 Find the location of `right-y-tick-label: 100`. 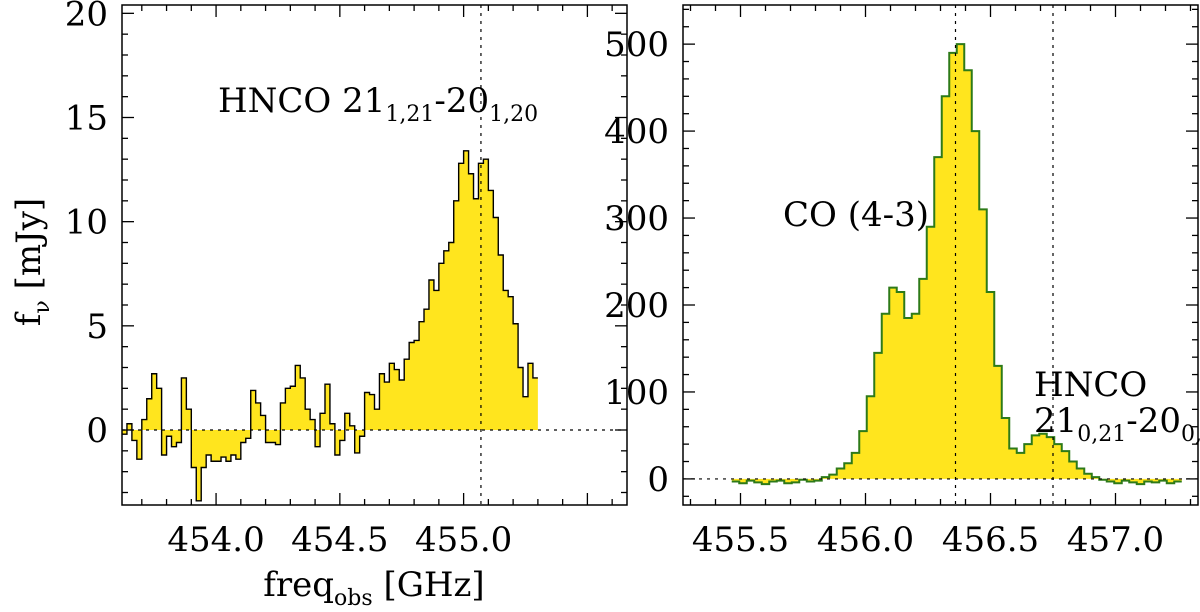

right-y-tick-label: 100 is located at coordinates (636, 393).